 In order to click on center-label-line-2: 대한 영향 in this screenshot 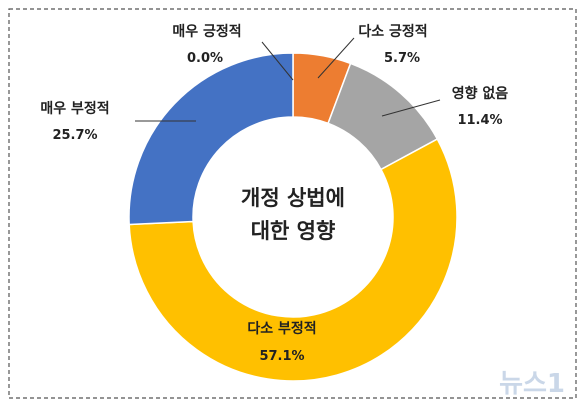, I will do `click(293, 231)`.